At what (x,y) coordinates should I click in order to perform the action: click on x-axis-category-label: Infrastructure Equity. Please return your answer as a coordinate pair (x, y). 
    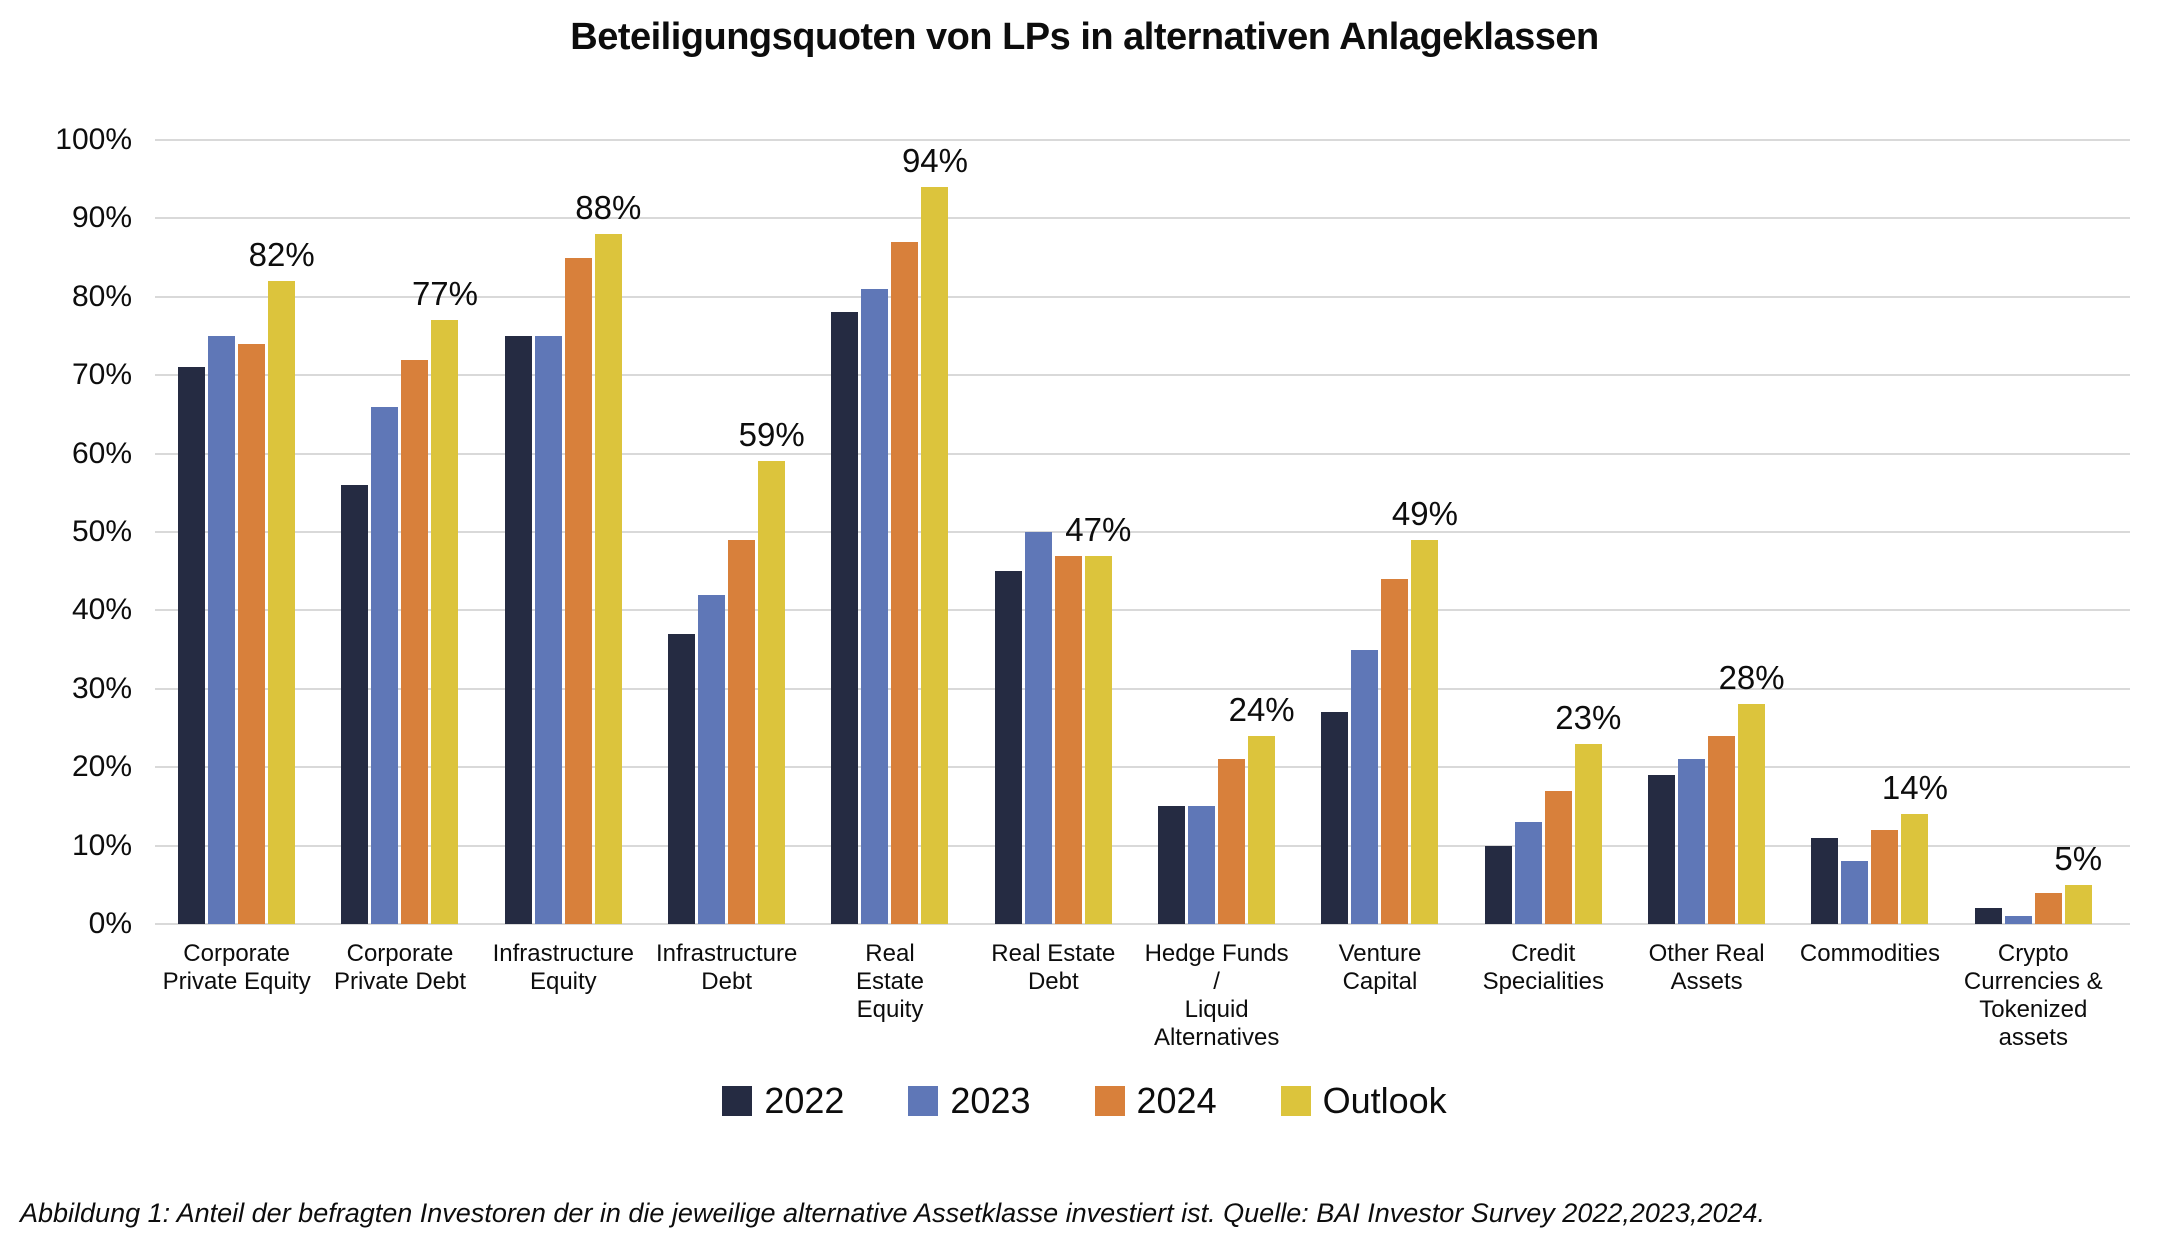
    Looking at the image, I should click on (563, 996).